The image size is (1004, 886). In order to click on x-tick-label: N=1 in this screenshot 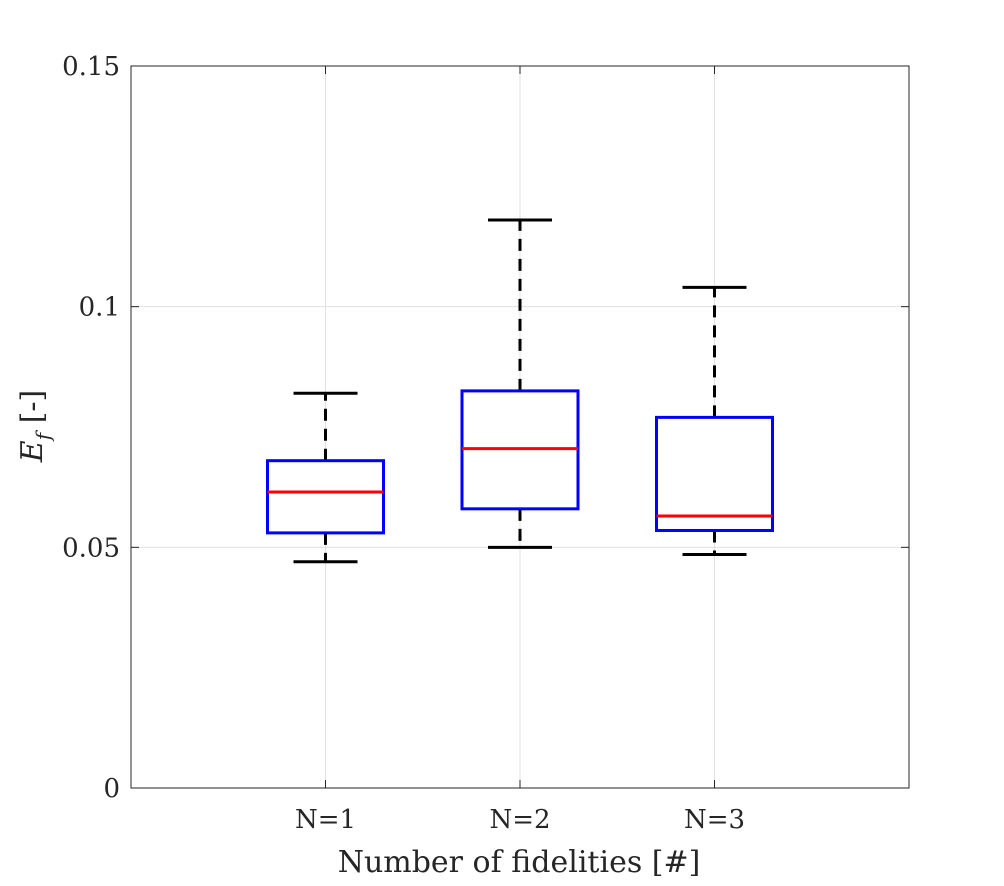, I will do `click(325, 820)`.